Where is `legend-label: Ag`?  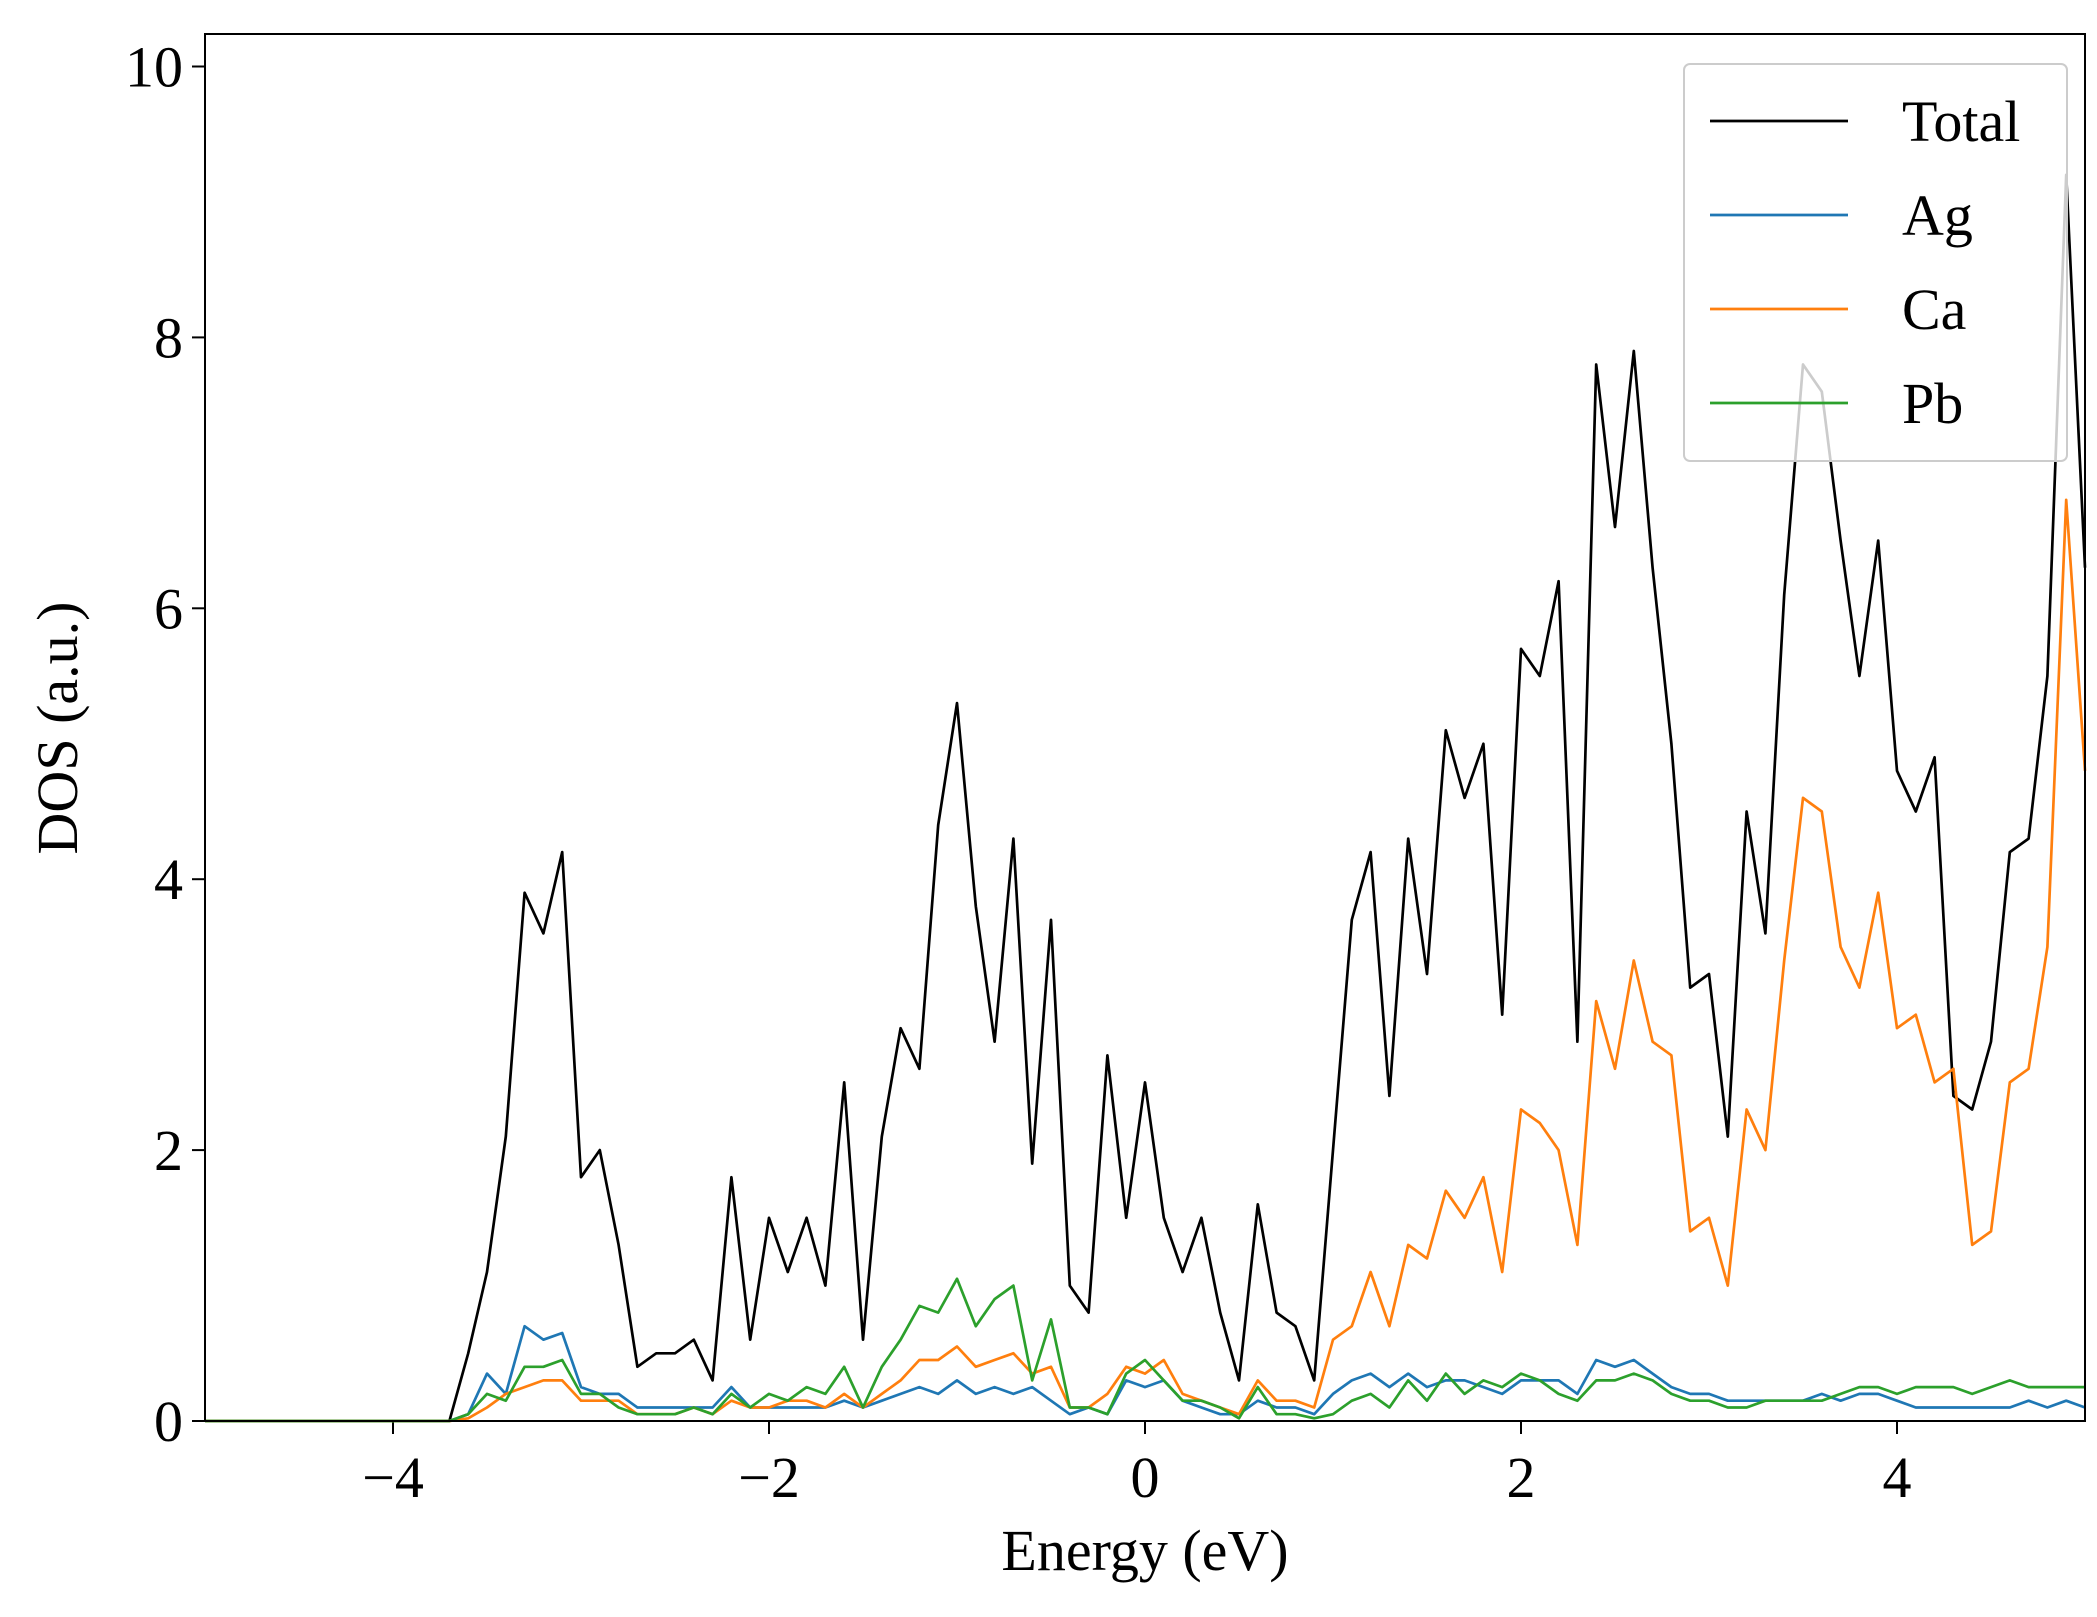
legend-label: Ag is located at coordinates (1937, 215).